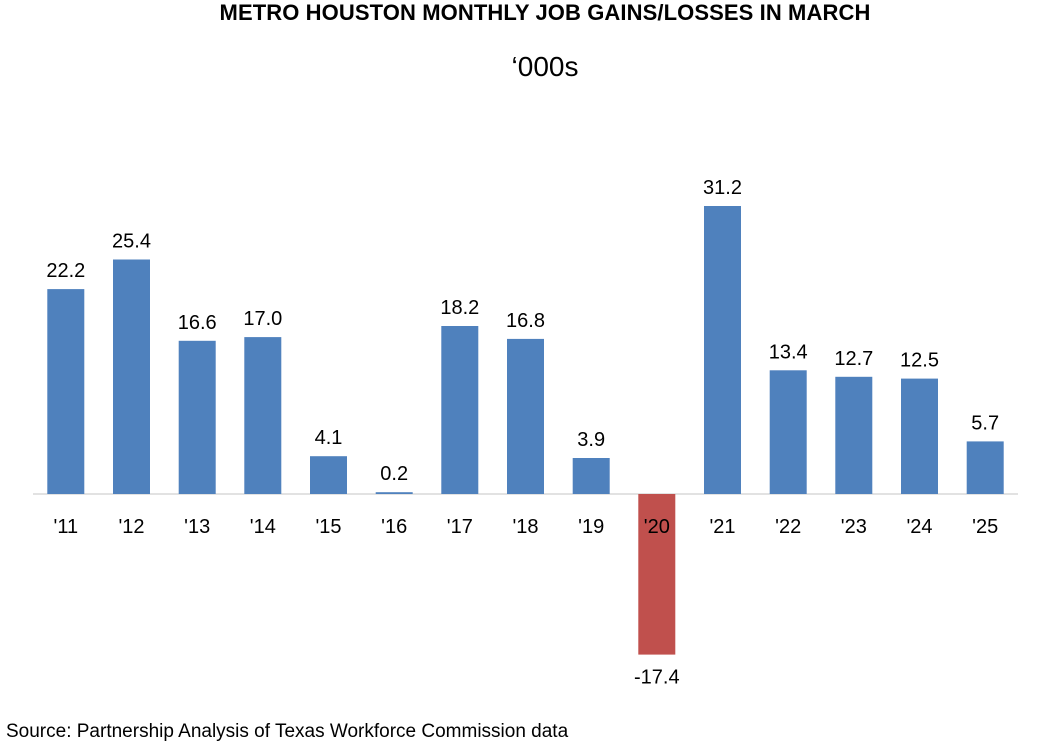 This screenshot has height=744, width=1058. What do you see at coordinates (328, 527) in the screenshot?
I see `x-tick-label-4: '15` at bounding box center [328, 527].